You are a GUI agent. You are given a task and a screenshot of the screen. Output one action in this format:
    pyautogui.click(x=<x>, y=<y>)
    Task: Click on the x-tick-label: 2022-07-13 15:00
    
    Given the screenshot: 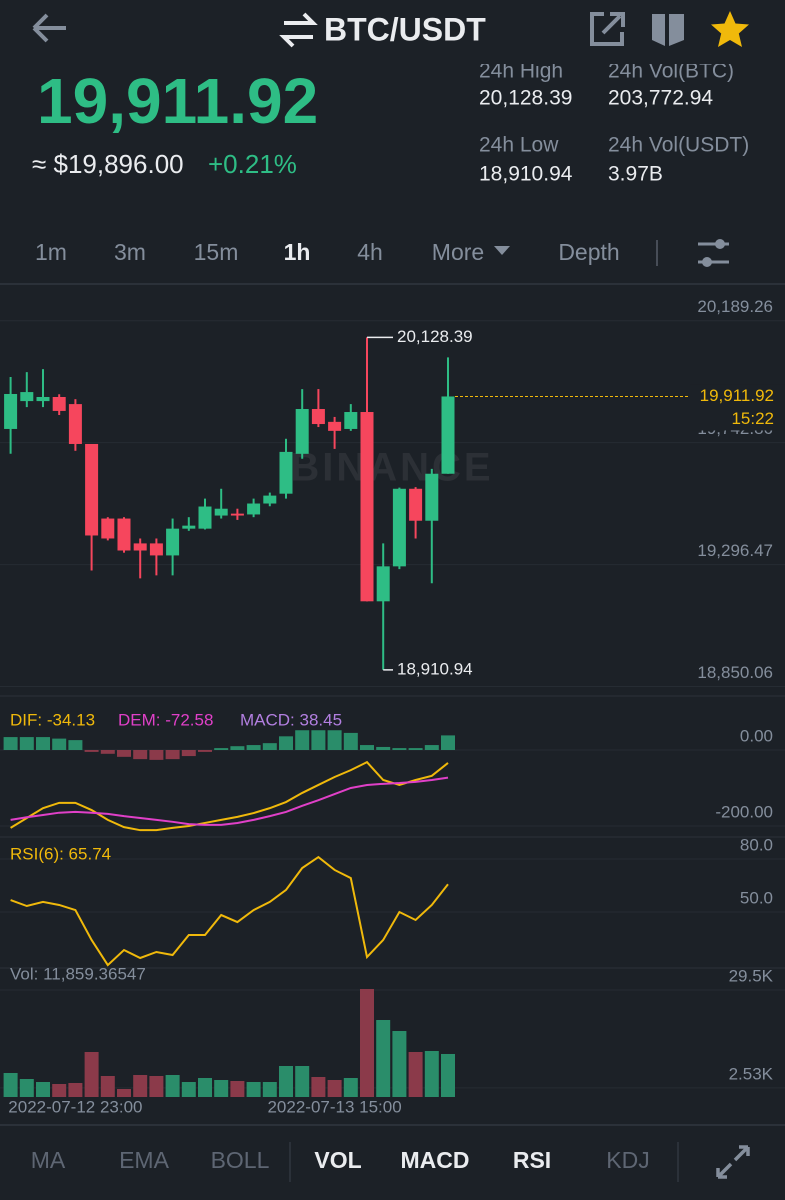 What is the action you would take?
    pyautogui.click(x=334, y=1106)
    